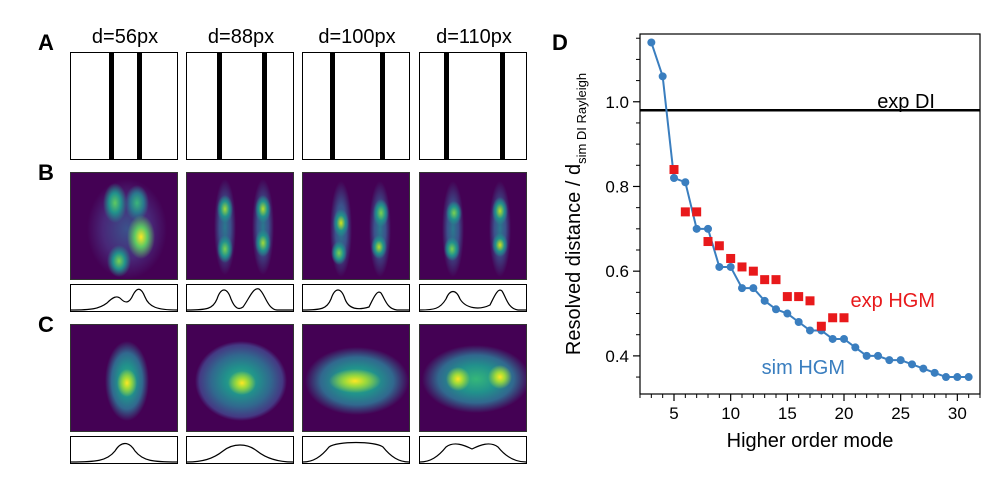 The height and width of the screenshot is (488, 1001). What do you see at coordinates (46, 42) in the screenshot?
I see `panel-label-a: A` at bounding box center [46, 42].